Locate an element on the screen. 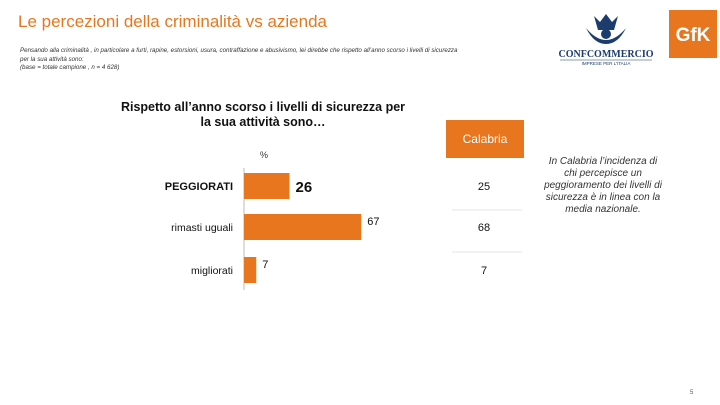 The height and width of the screenshot is (405, 720). page-number: 5 is located at coordinates (692, 393).